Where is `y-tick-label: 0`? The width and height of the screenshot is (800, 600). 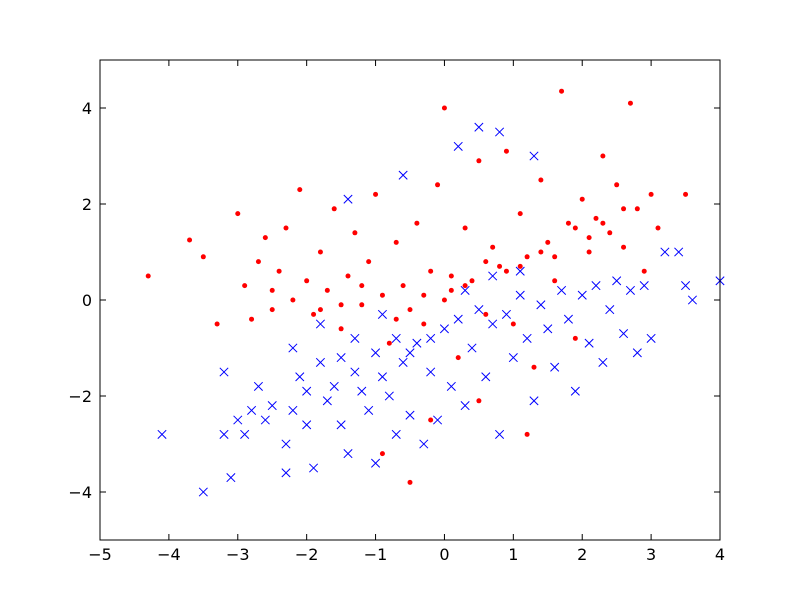
y-tick-label: 0 is located at coordinates (87, 300).